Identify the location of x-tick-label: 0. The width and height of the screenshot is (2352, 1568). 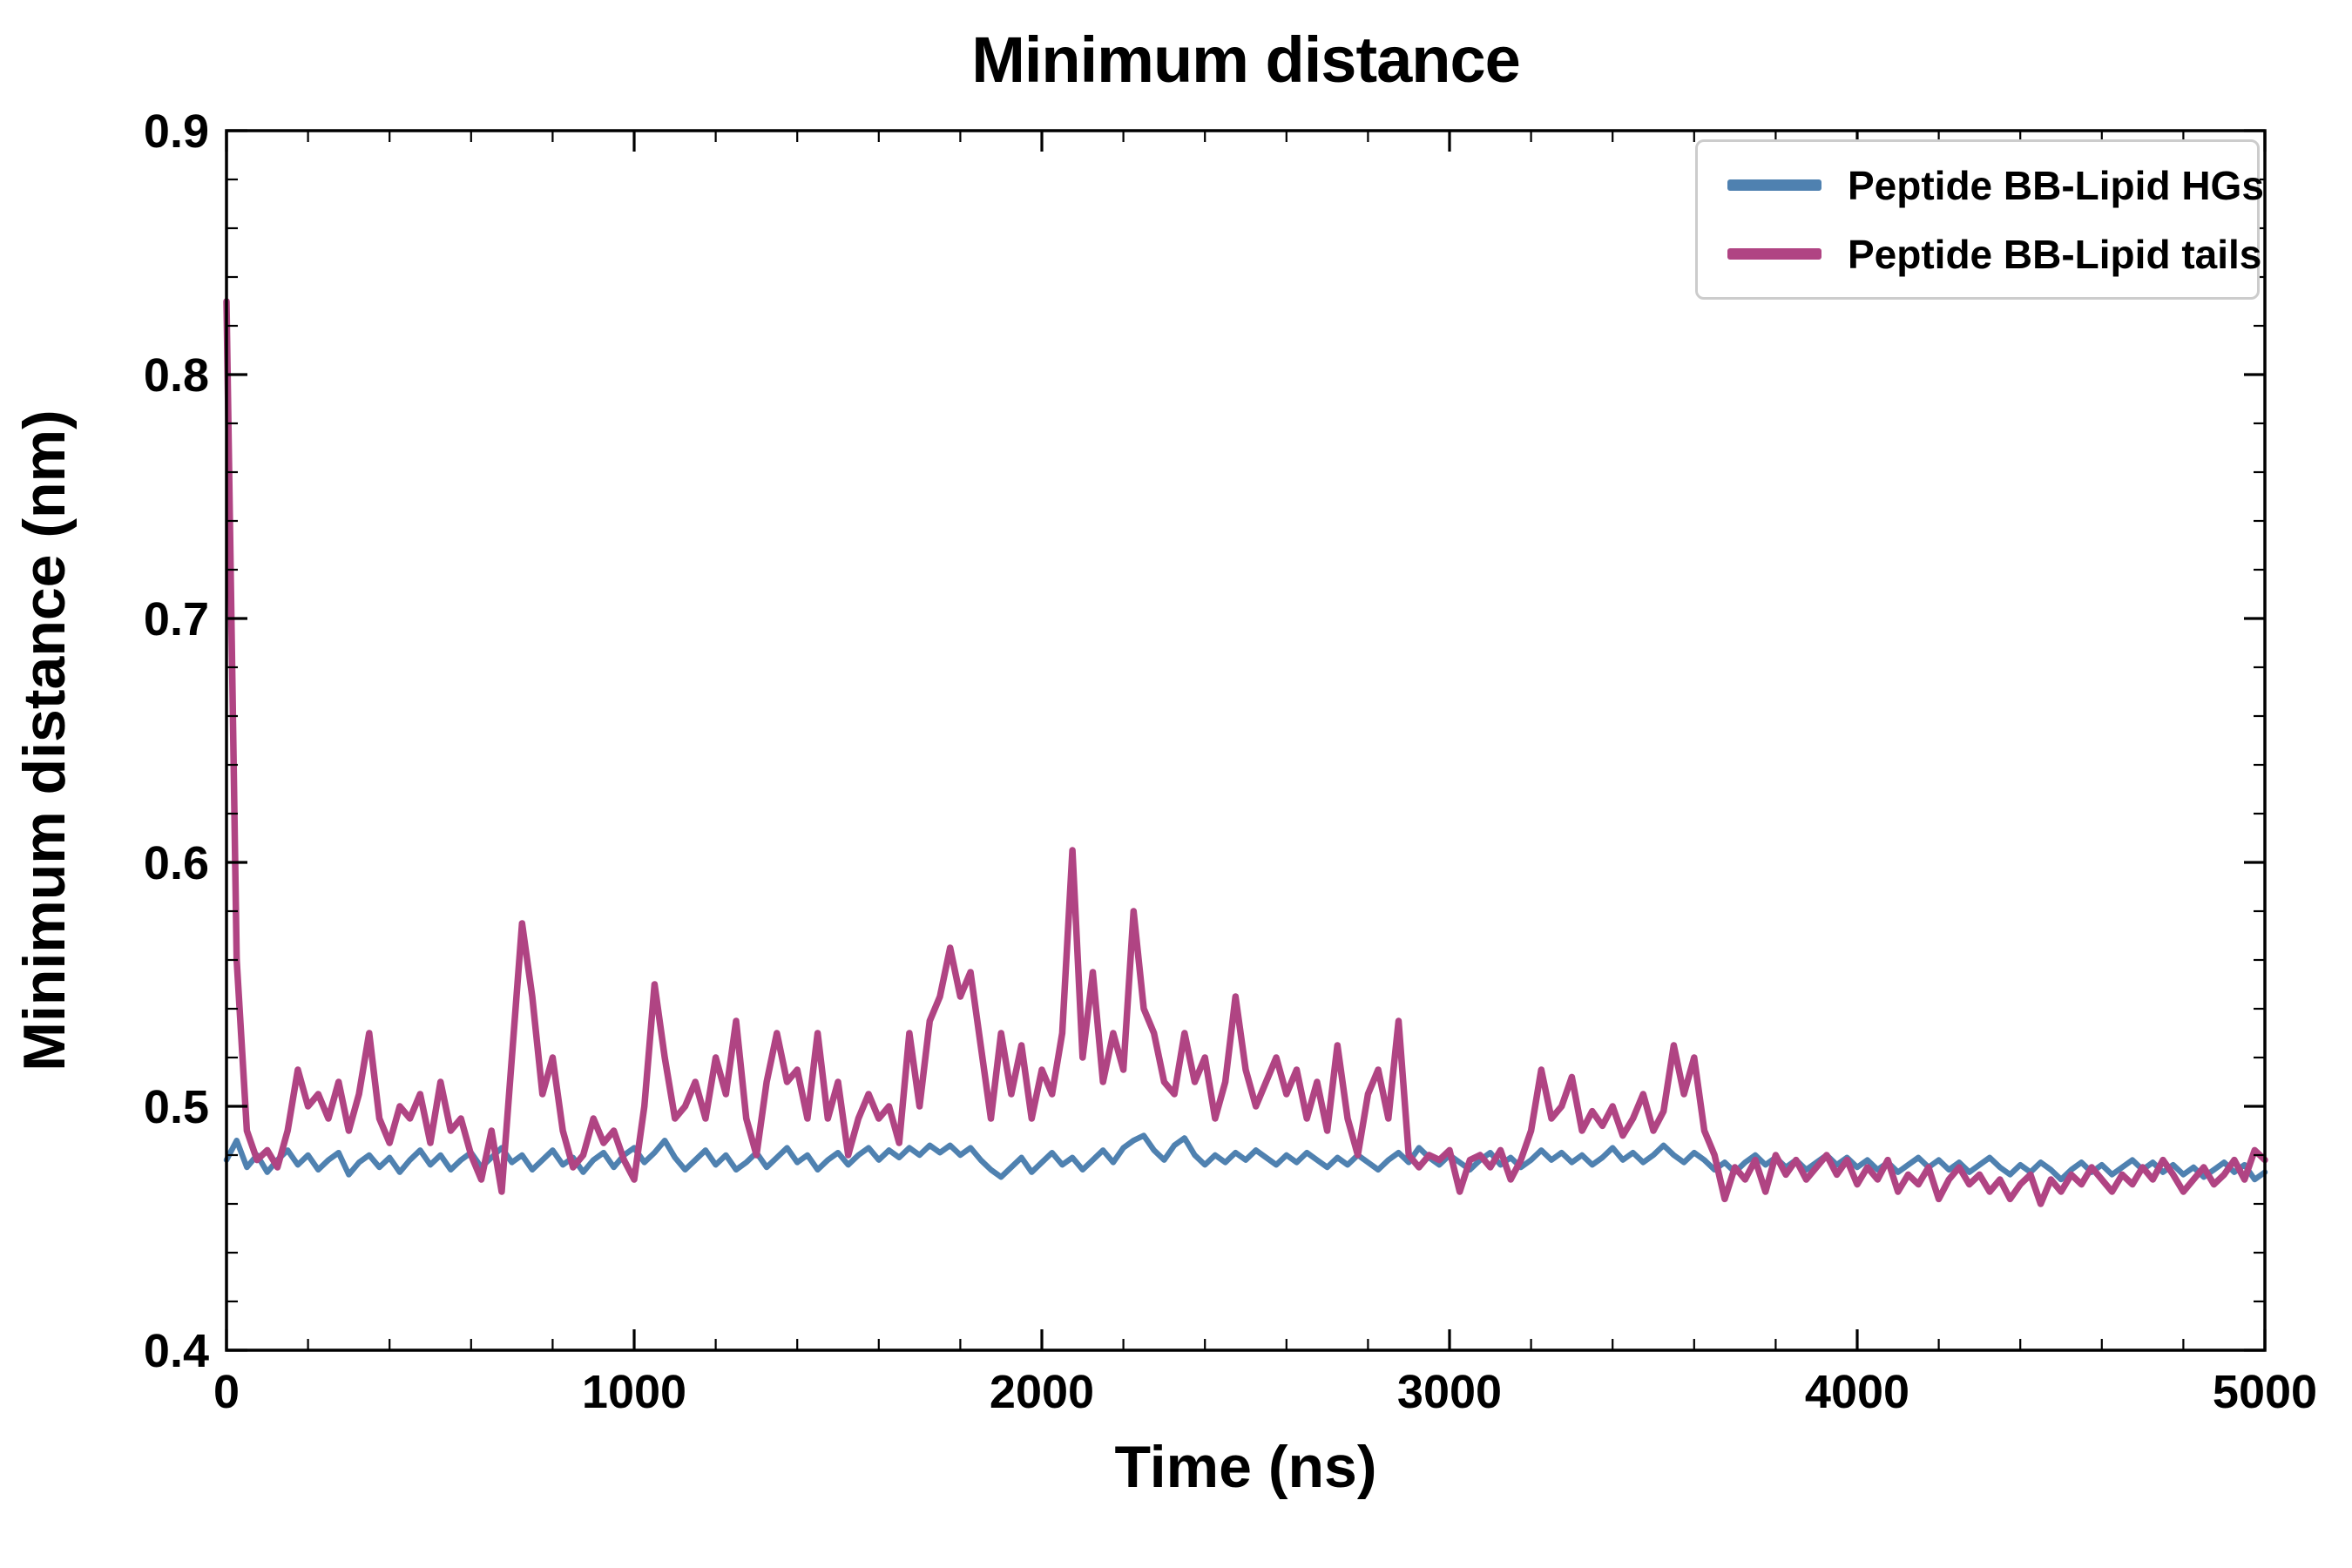
(226, 1392).